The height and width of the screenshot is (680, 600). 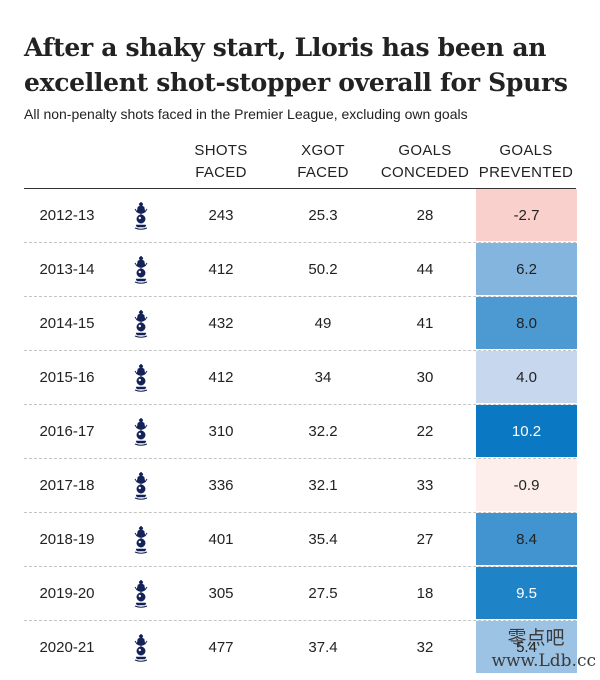 What do you see at coordinates (300, 324) in the screenshot?
I see `table-row: 2014-15 432 49 41 8.0` at bounding box center [300, 324].